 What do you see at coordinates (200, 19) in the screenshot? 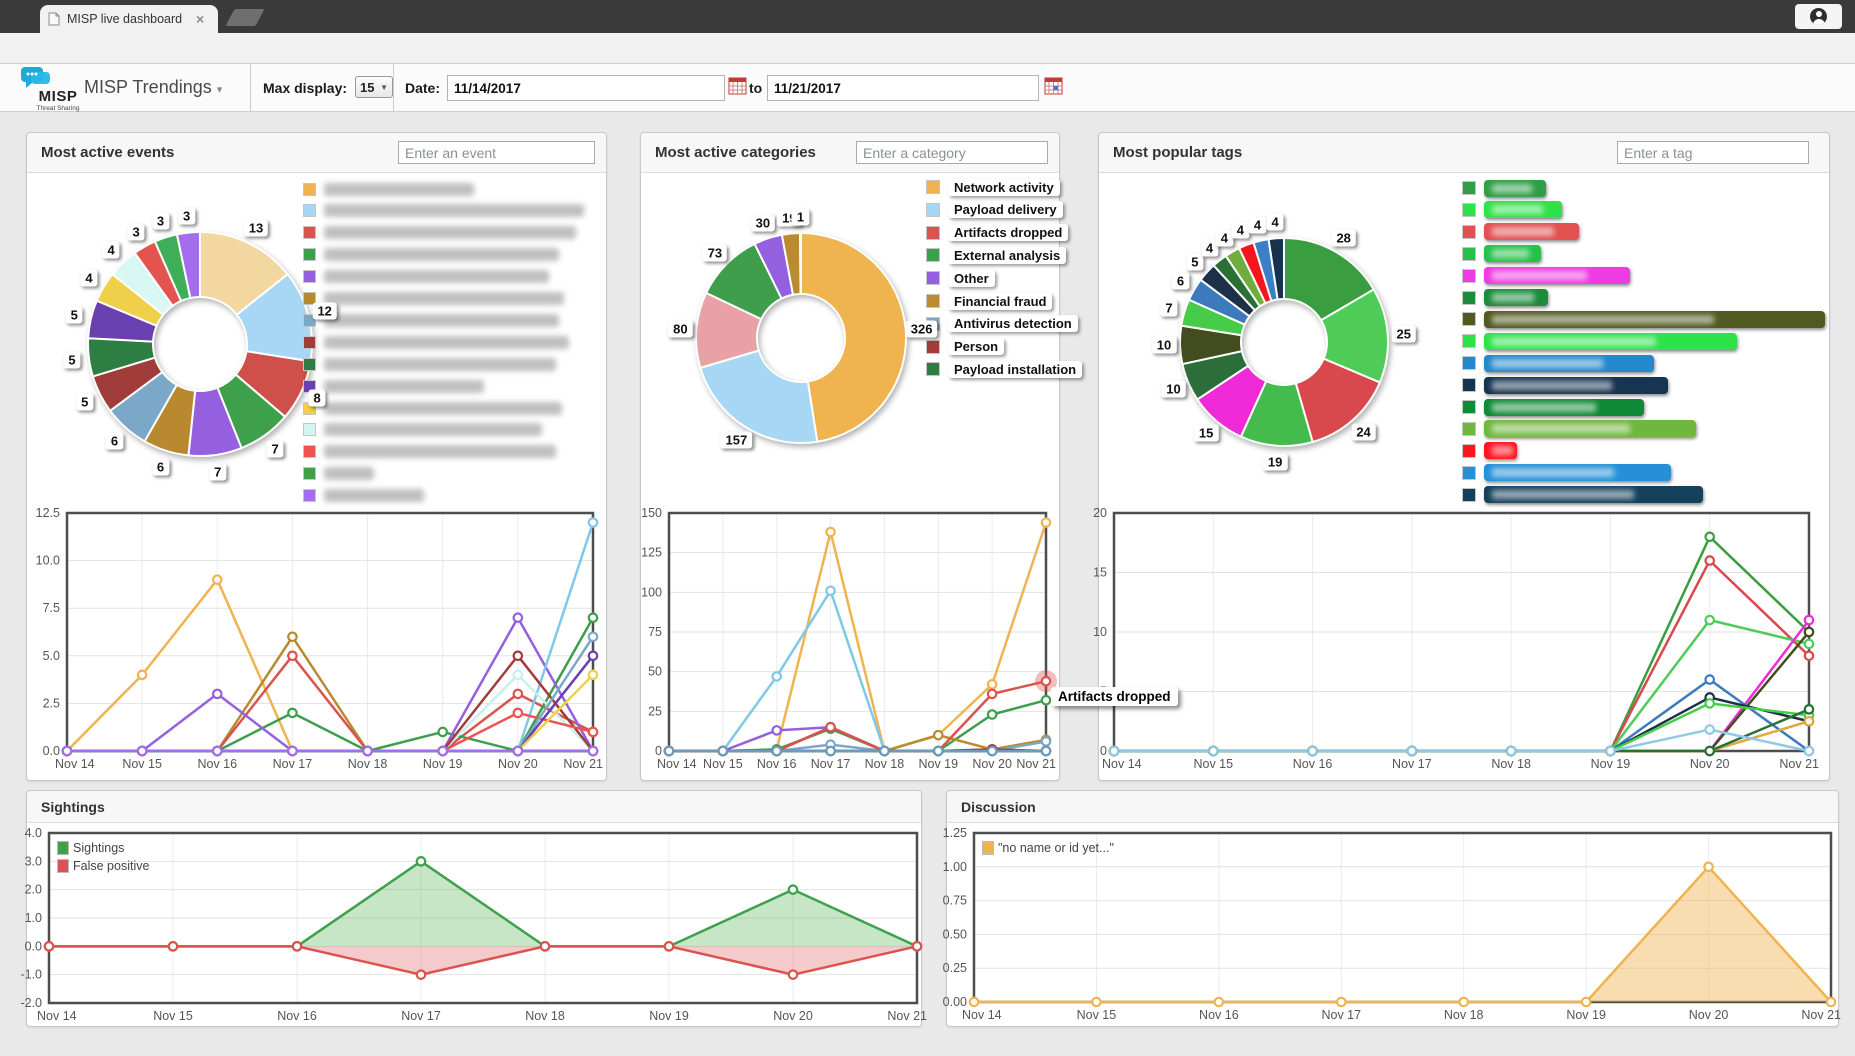
I see `tab-close-icon: ×` at bounding box center [200, 19].